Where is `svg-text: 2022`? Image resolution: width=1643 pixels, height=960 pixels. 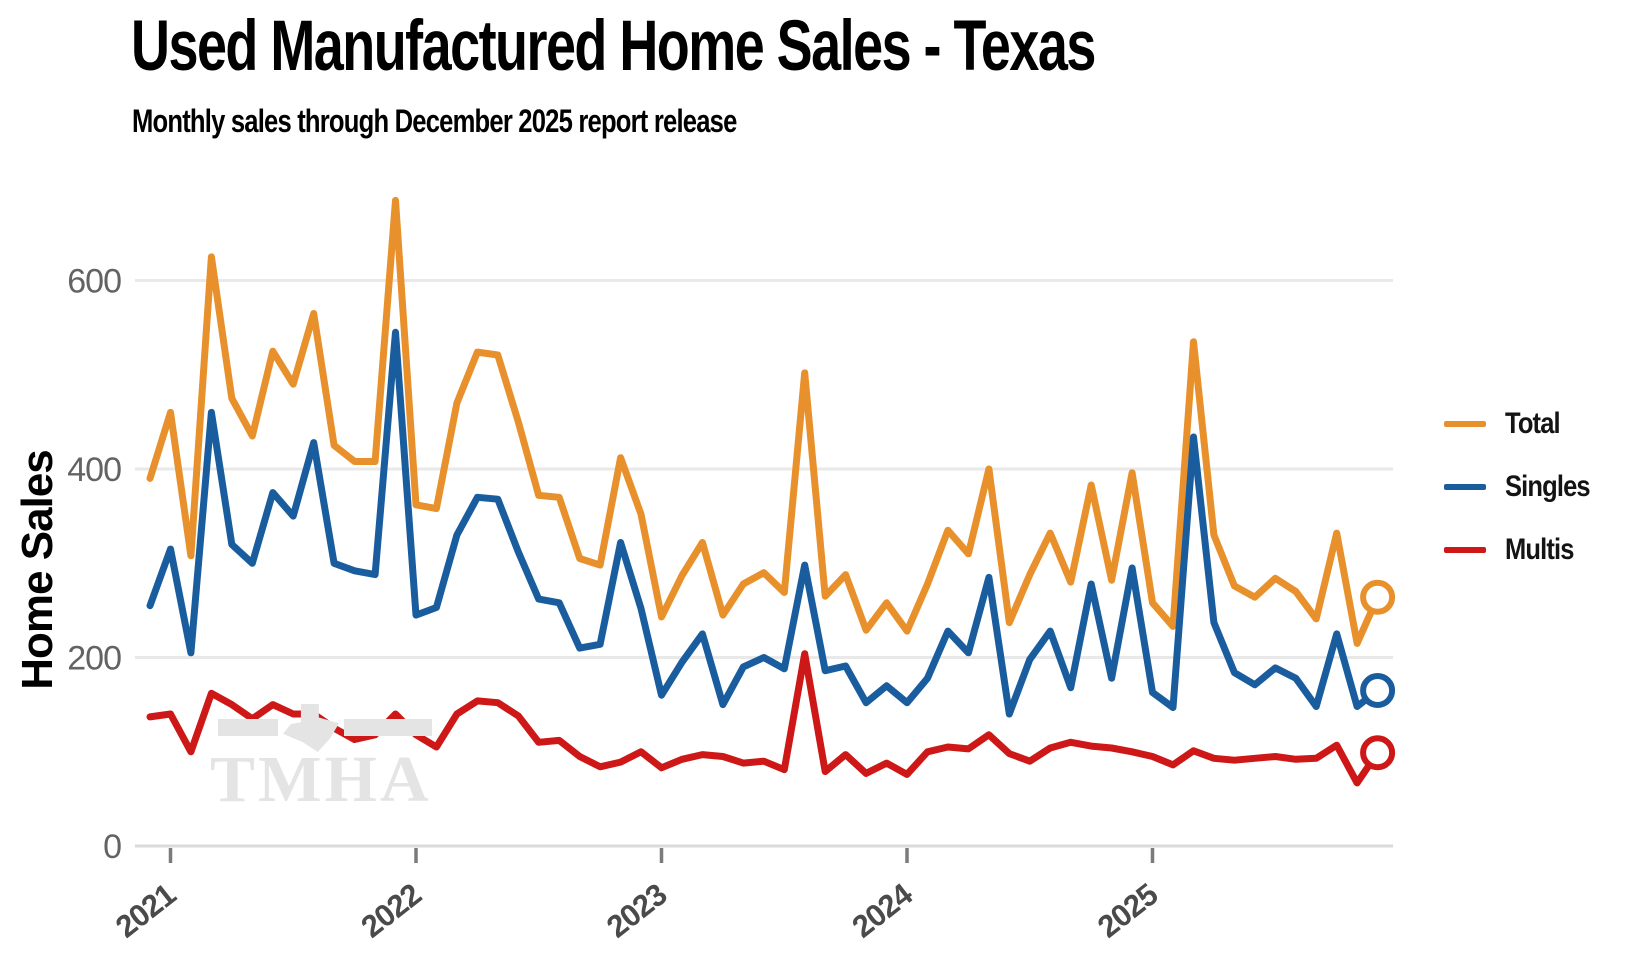 svg-text: 2022 is located at coordinates (391, 911).